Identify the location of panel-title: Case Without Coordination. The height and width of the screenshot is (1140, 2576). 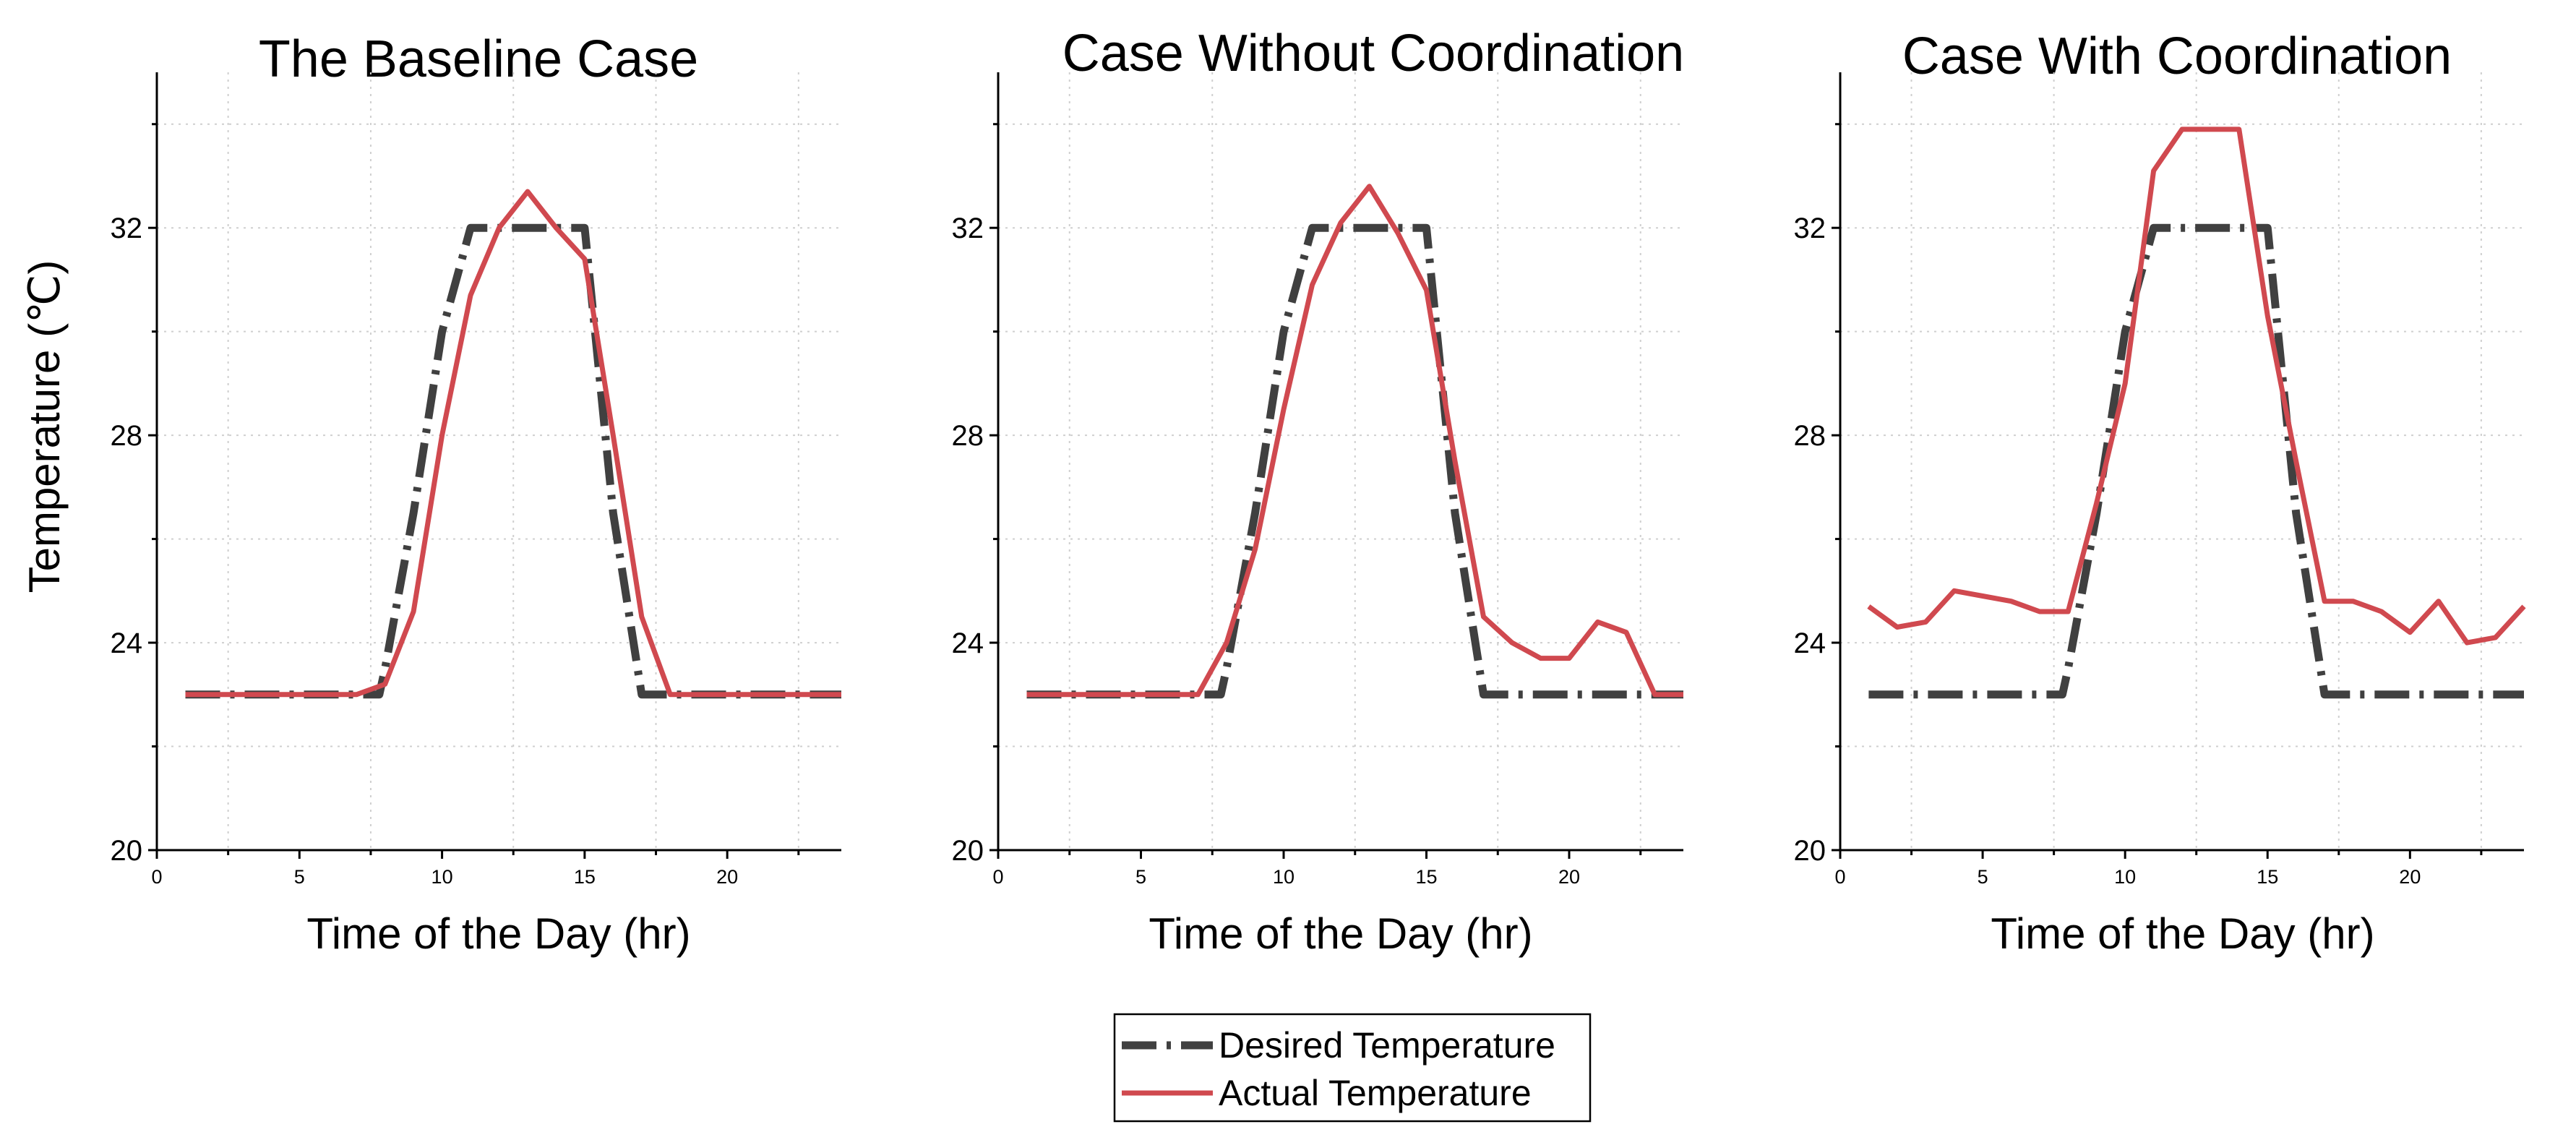
(1373, 53).